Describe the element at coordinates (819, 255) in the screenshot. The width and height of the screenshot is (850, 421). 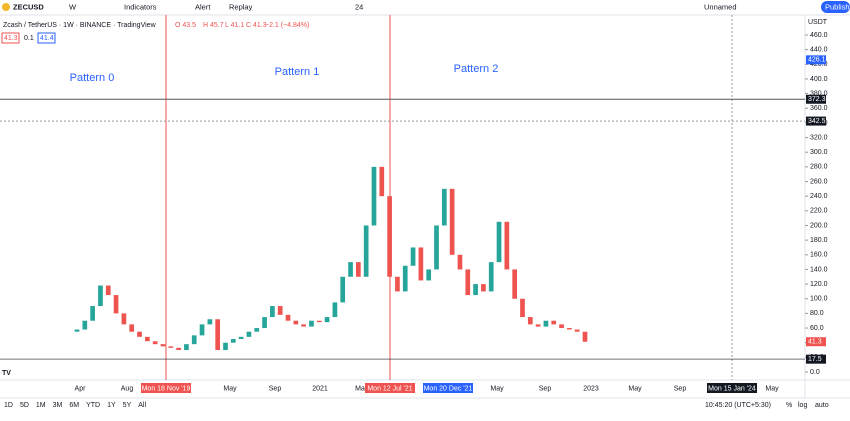
I see `y-tick-label: 160.0` at that location.